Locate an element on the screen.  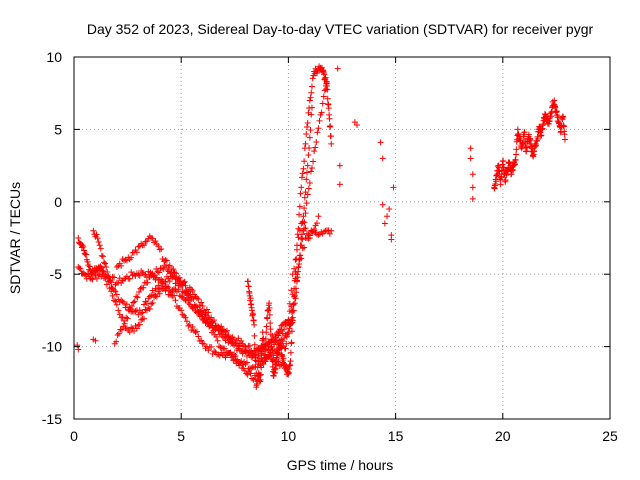
y-tick-label: -15 is located at coordinates (52, 419).